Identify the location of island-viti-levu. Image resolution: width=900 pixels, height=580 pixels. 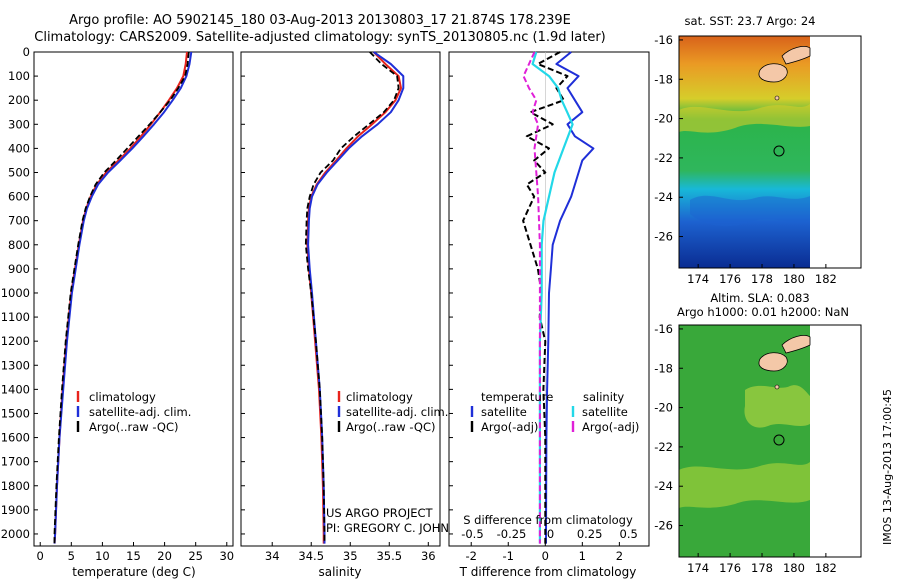
(773, 73).